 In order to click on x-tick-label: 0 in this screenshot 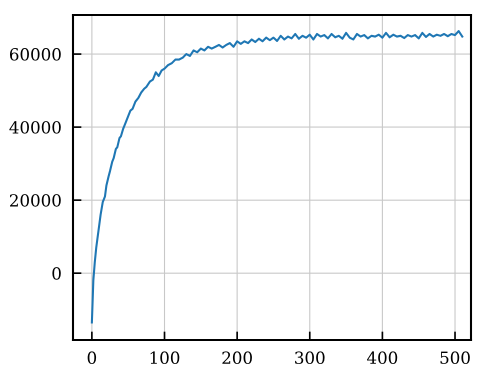, I will do `click(92, 357)`.